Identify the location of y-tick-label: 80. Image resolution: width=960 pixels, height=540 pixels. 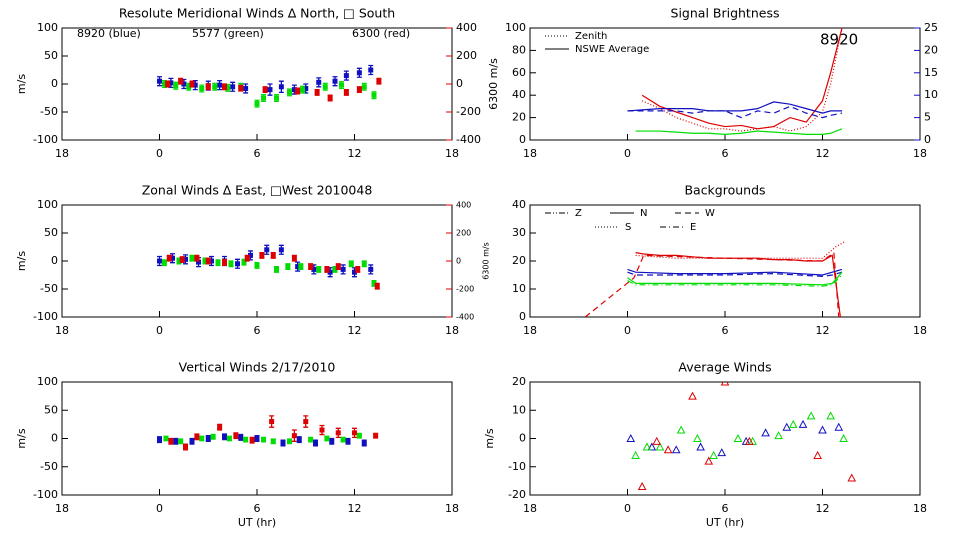
(519, 49).